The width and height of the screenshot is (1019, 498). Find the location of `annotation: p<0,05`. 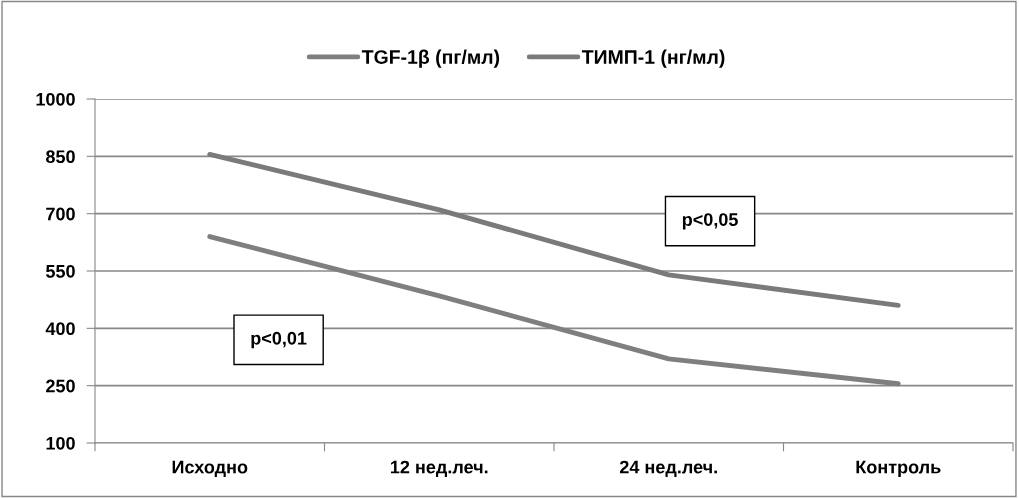

annotation: p<0,05 is located at coordinates (710, 221).